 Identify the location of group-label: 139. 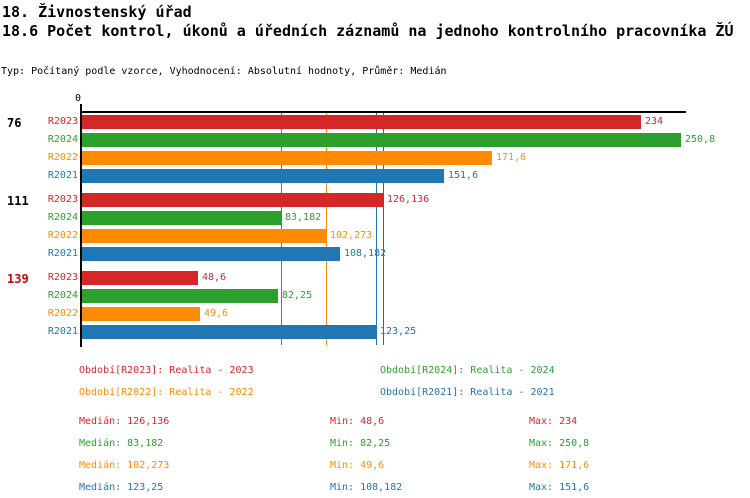
(18, 279).